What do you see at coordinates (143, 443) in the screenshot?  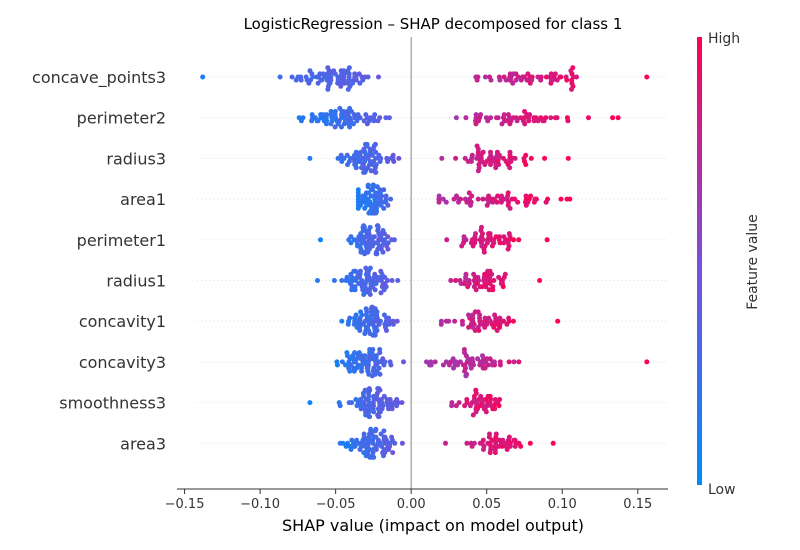 I see `feature-label: area3` at bounding box center [143, 443].